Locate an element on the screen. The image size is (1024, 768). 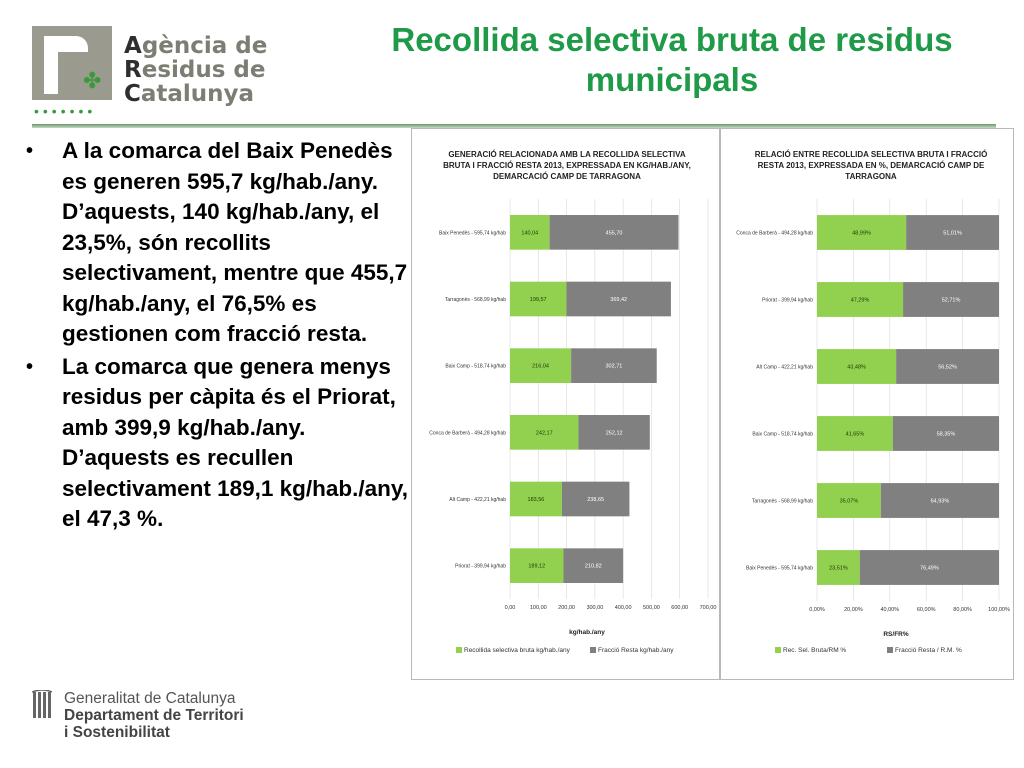
generalitat-icon is located at coordinates (42, 704).